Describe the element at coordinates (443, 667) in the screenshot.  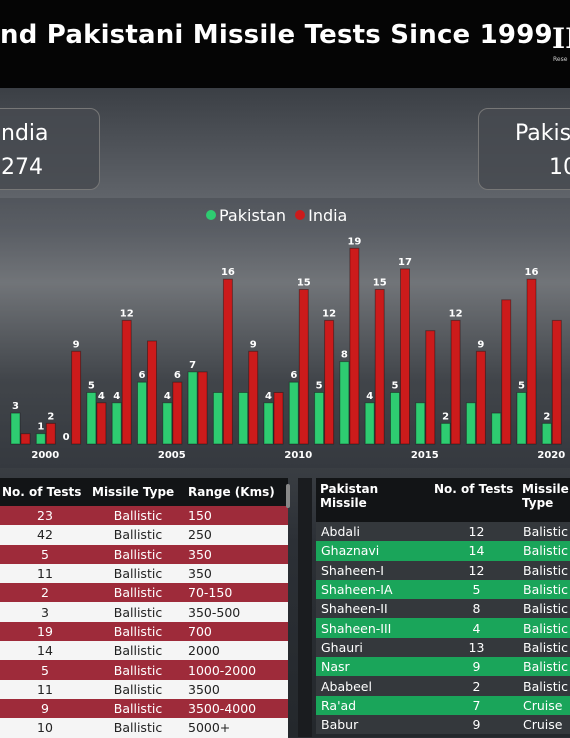
I see `table-row: Nasr 9 Balistic` at that location.